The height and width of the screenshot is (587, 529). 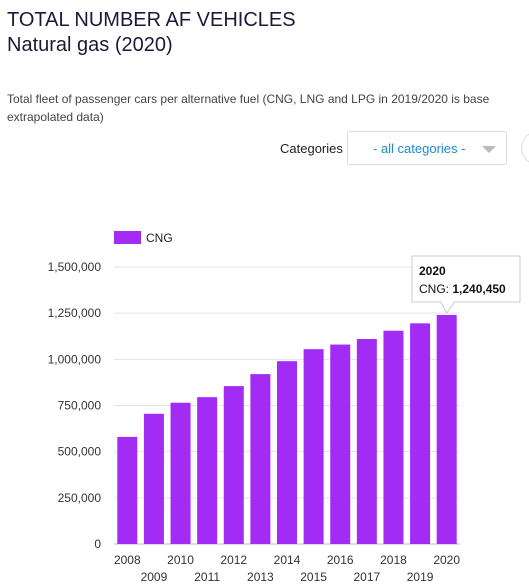 What do you see at coordinates (207, 470) in the screenshot?
I see `bar-2011` at bounding box center [207, 470].